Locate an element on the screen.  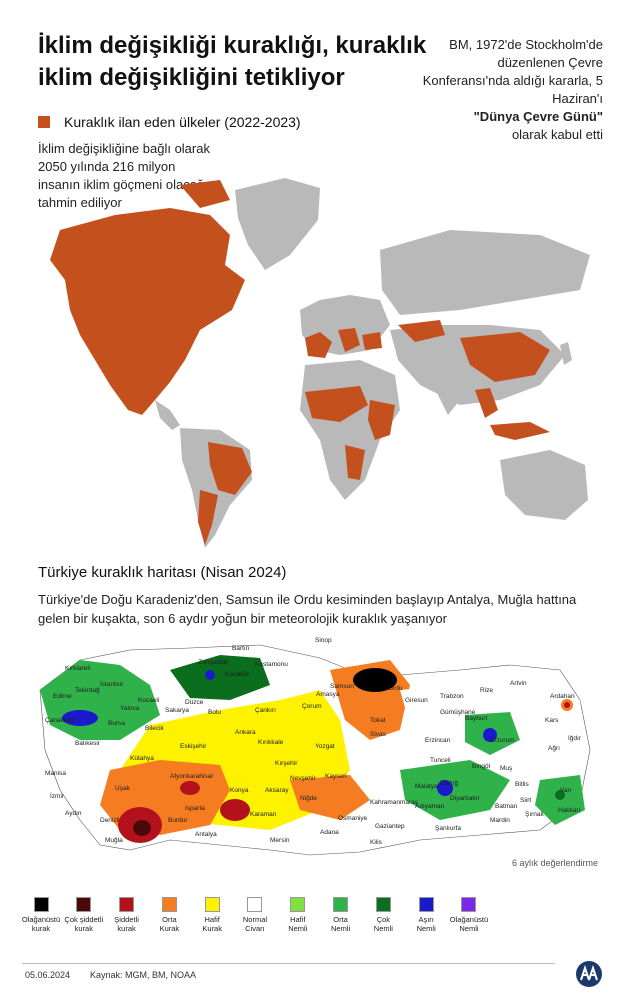
scale-label: Normal Civarı is located at coordinates (255, 924).